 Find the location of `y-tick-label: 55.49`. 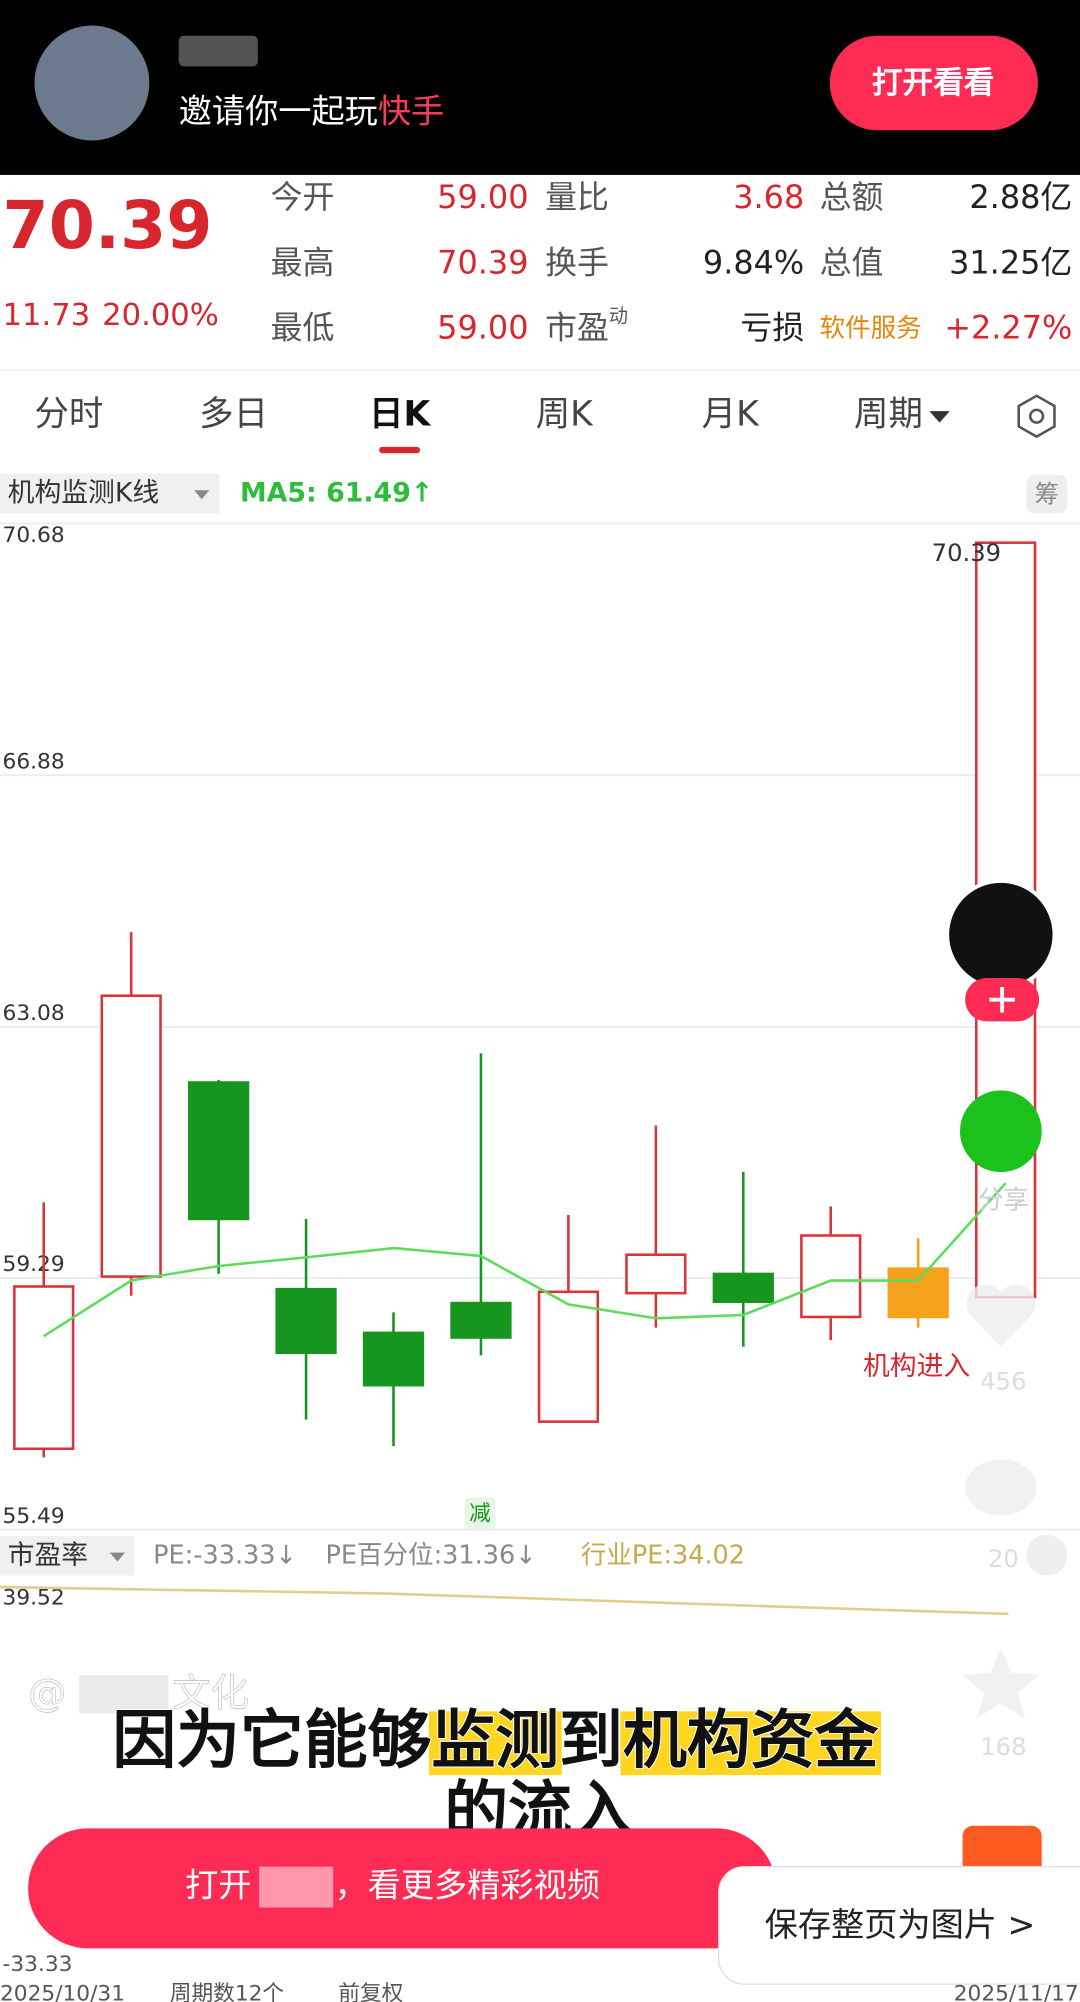

y-tick-label: 55.49 is located at coordinates (34, 1516).